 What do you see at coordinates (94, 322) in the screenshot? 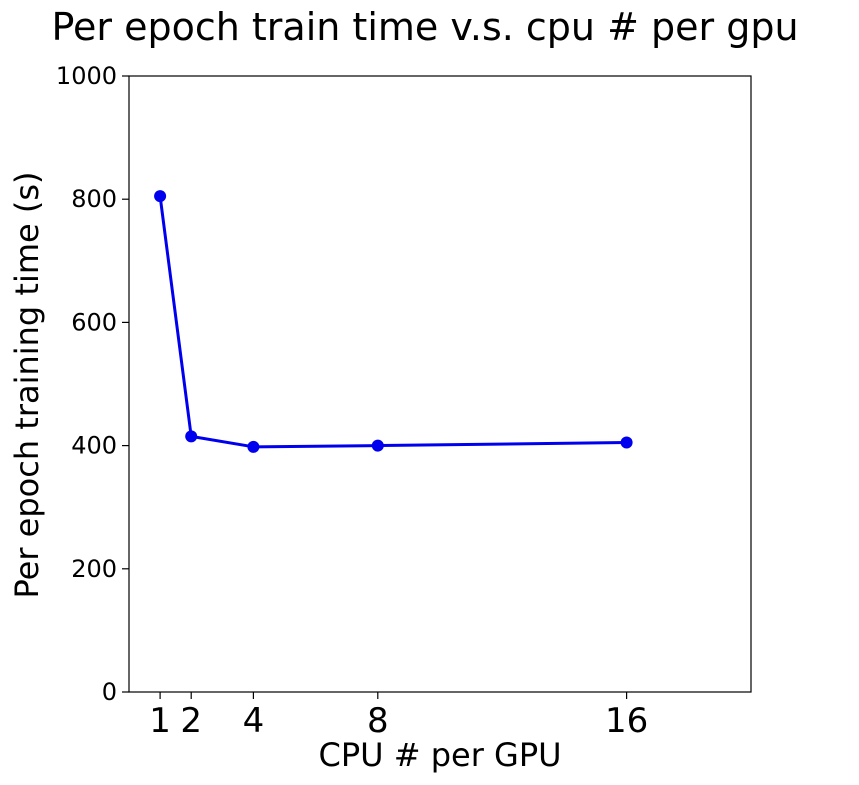
I see `y-tick-label: 600` at bounding box center [94, 322].